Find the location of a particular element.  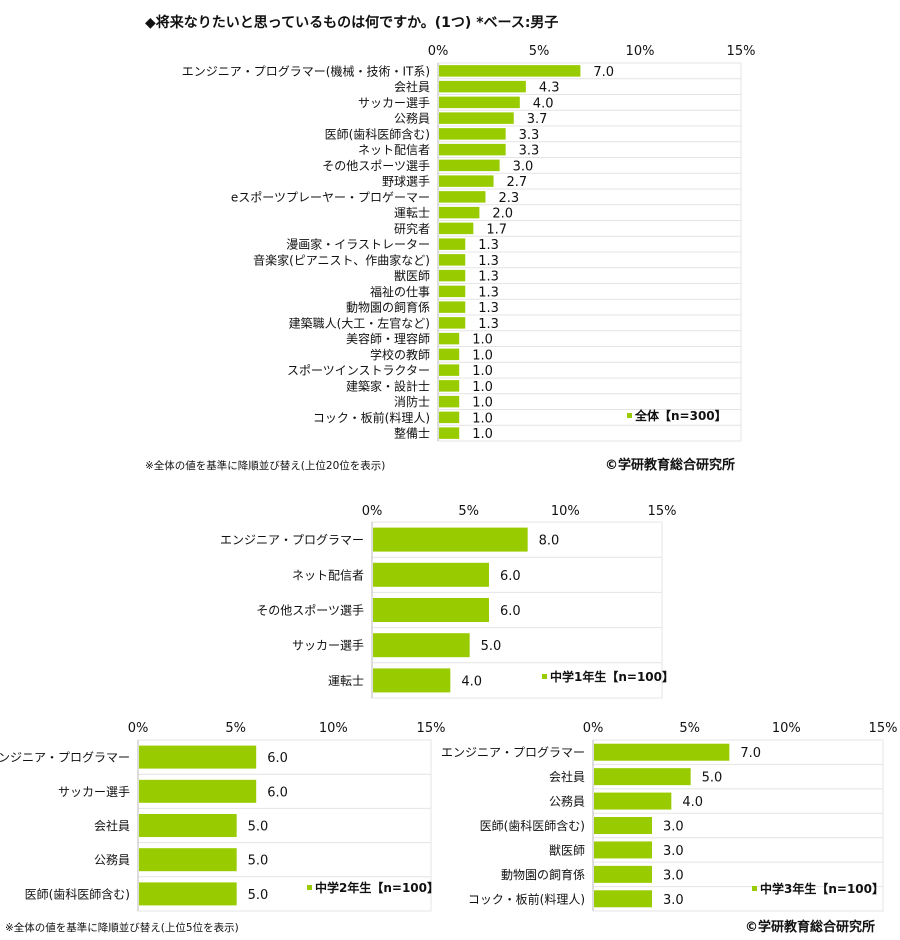

category-label: 福祉の仕事 is located at coordinates (400, 291).